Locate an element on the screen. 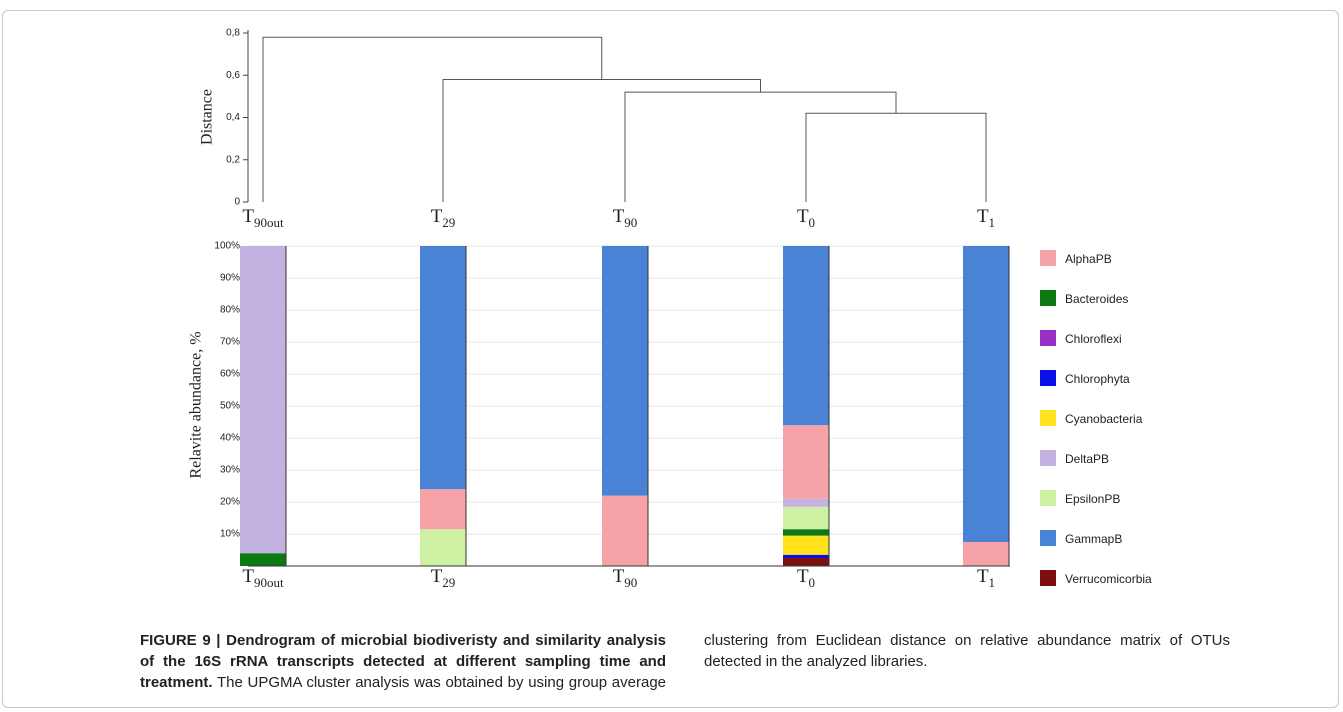 This screenshot has width=1343, height=712. y-tick-label: 0,2 is located at coordinates (233, 159).